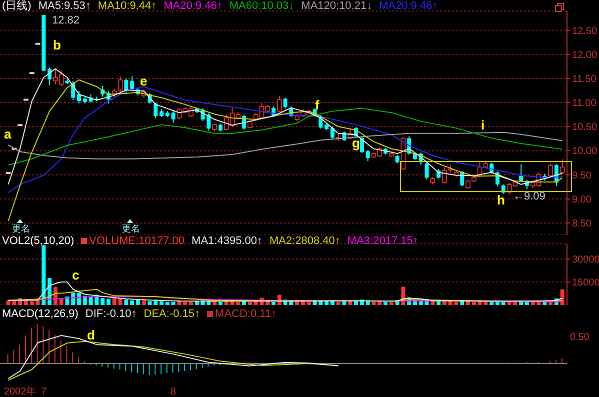 This screenshot has width=599, height=397. Describe the element at coordinates (57, 45) in the screenshot. I see `annotation: b` at that location.